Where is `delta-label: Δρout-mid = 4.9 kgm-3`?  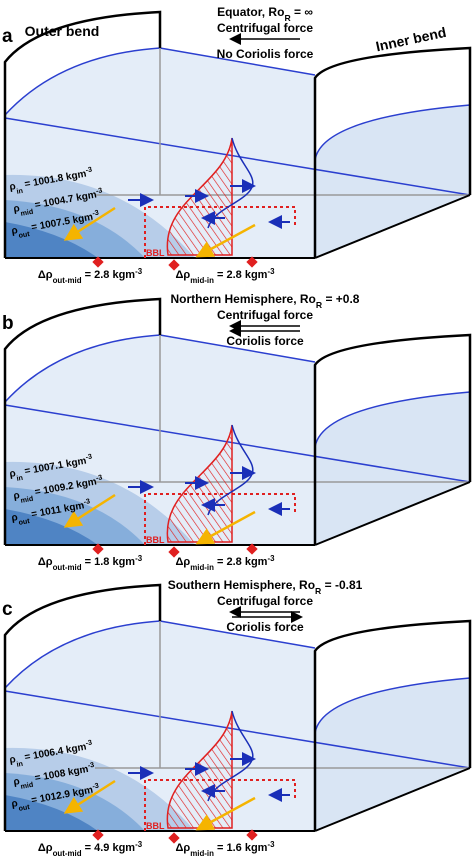
delta-label: Δρout-mid = 4.9 kgm-3 is located at coordinates (90, 849).